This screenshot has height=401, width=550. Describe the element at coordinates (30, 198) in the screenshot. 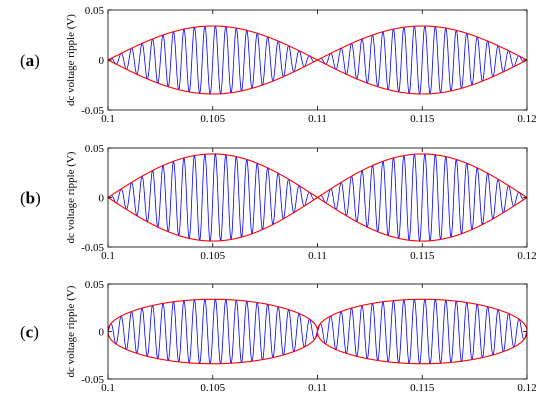

I see `panel-label: (b)` at that location.